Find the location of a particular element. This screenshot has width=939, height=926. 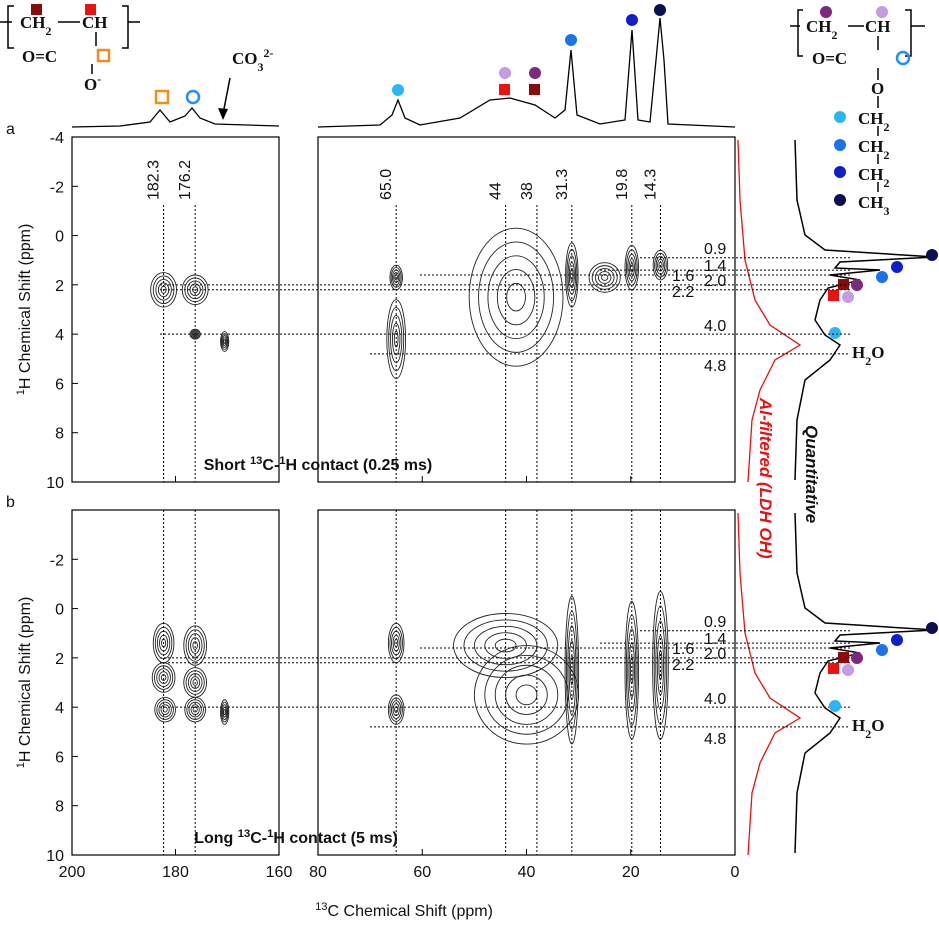

x-tick-label: 80 is located at coordinates (318, 872).